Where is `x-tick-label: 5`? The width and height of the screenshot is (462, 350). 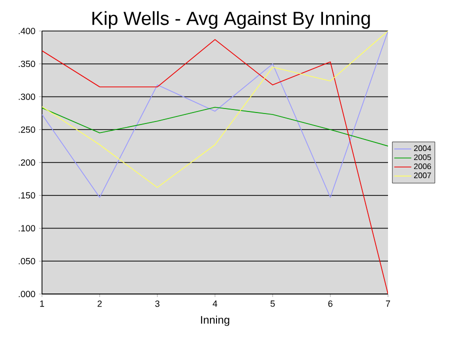 x-tick-label: 5 is located at coordinates (272, 303).